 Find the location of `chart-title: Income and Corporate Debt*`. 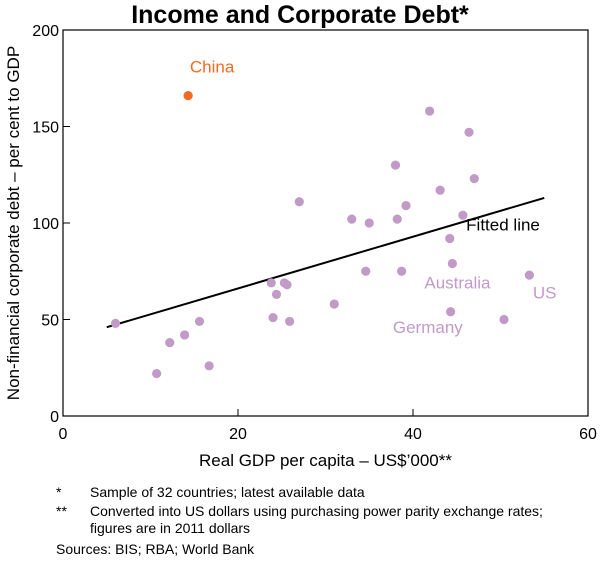

chart-title: Income and Corporate Debt* is located at coordinates (300, 15).